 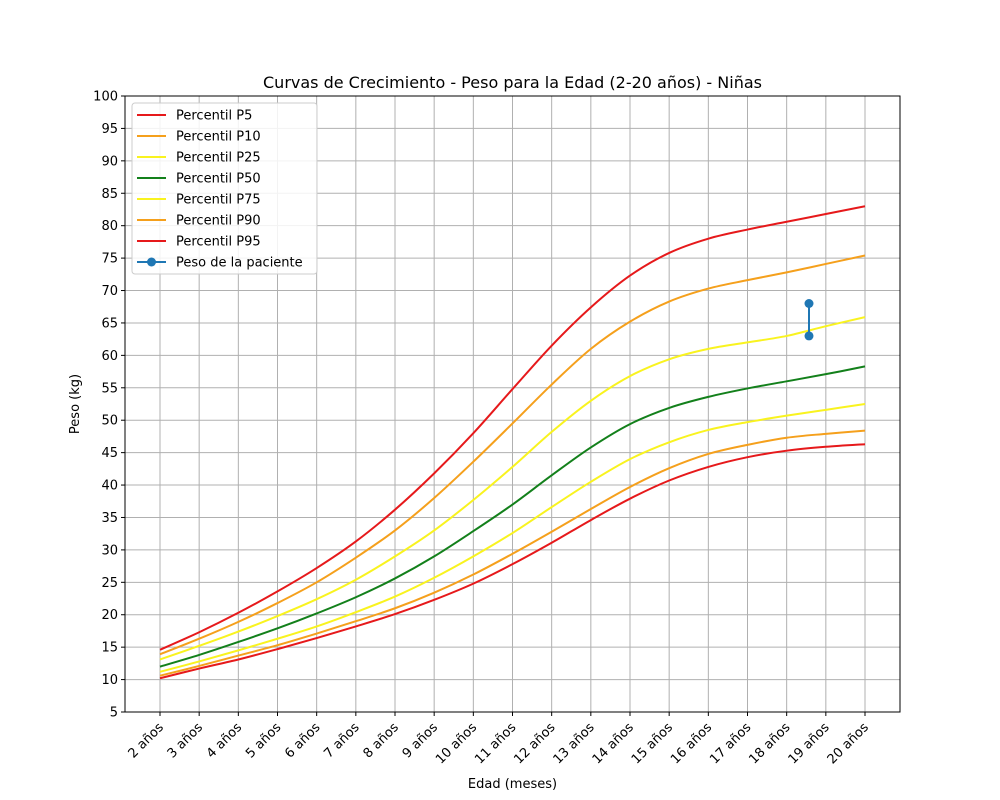 I want to click on legend-label: Percentil P75, so click(x=218, y=200).